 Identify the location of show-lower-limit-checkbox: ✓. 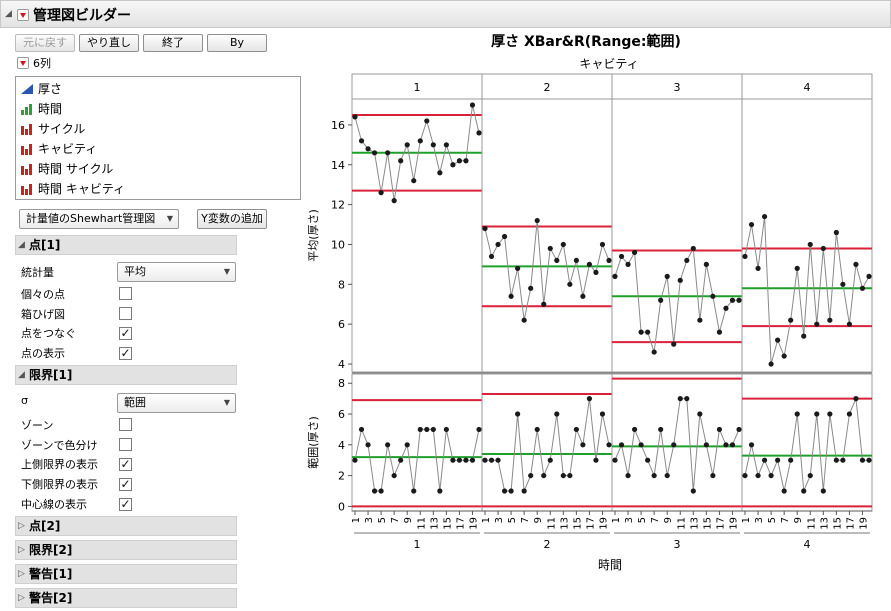
(125, 484).